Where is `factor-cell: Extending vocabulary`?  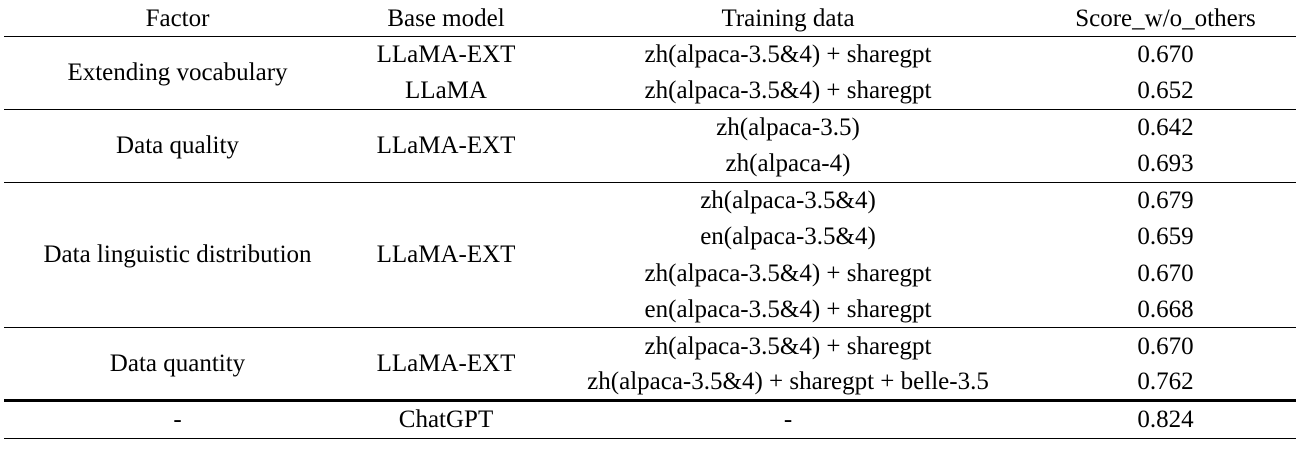
factor-cell: Extending vocabulary is located at coordinates (177, 73).